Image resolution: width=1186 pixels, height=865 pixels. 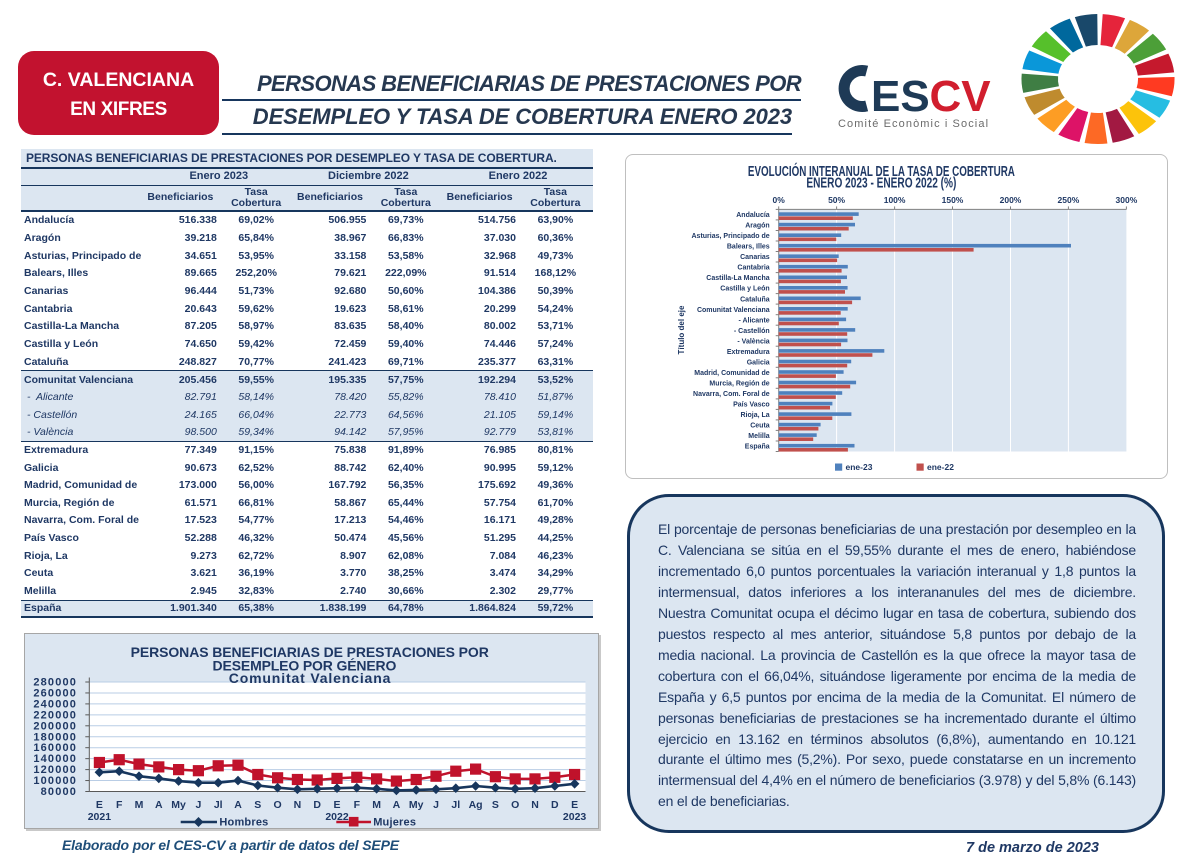 I want to click on svg-text: Madrid, Comunidad de, so click(x=732, y=373).